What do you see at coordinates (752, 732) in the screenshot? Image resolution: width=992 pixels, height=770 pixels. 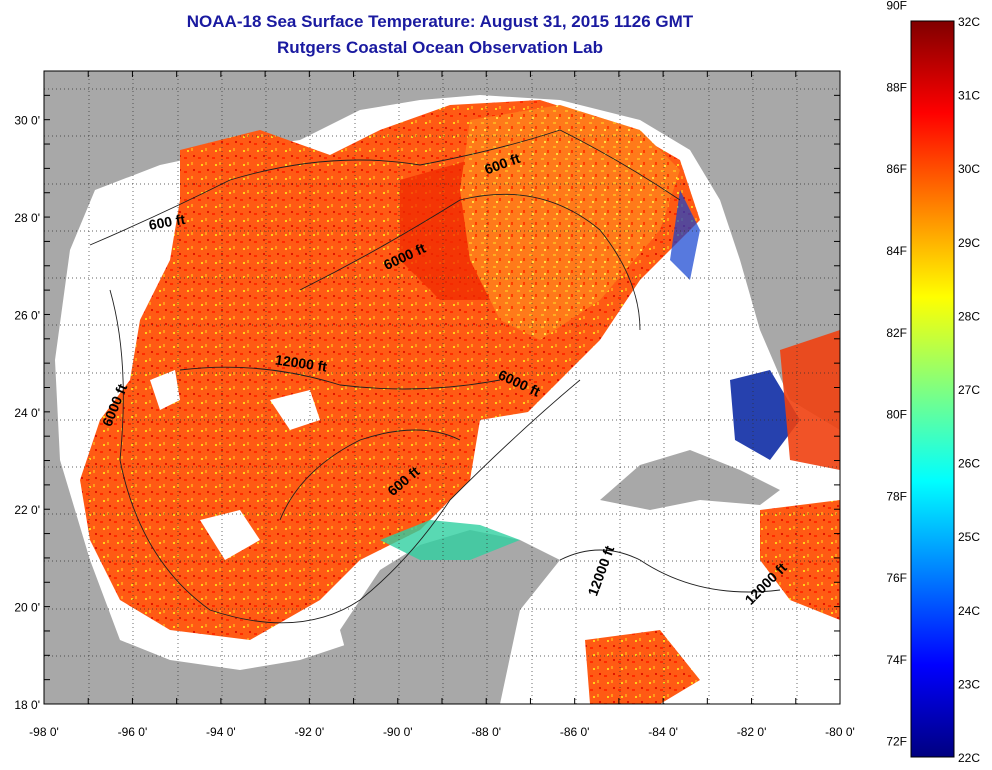 I see `longitude-tick-label: -82 0'` at bounding box center [752, 732].